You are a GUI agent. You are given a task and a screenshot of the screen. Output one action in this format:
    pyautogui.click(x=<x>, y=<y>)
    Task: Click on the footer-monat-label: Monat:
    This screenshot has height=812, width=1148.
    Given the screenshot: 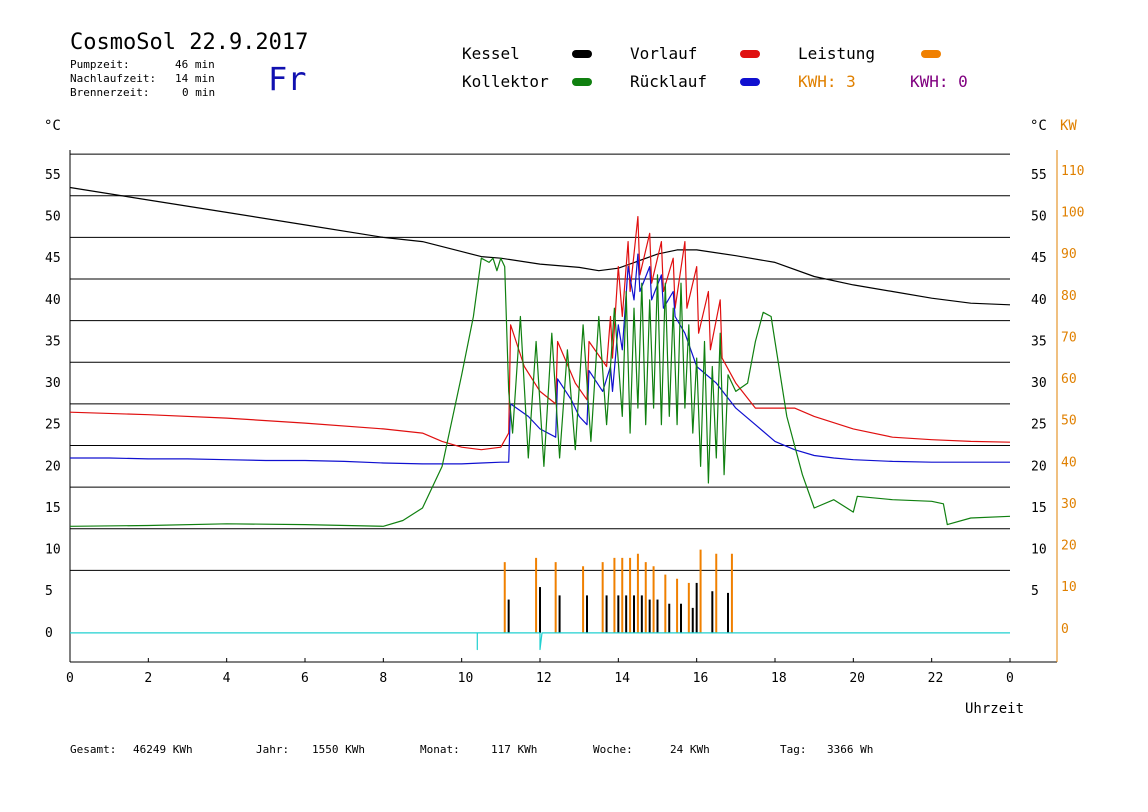 What is the action you would take?
    pyautogui.click(x=440, y=749)
    